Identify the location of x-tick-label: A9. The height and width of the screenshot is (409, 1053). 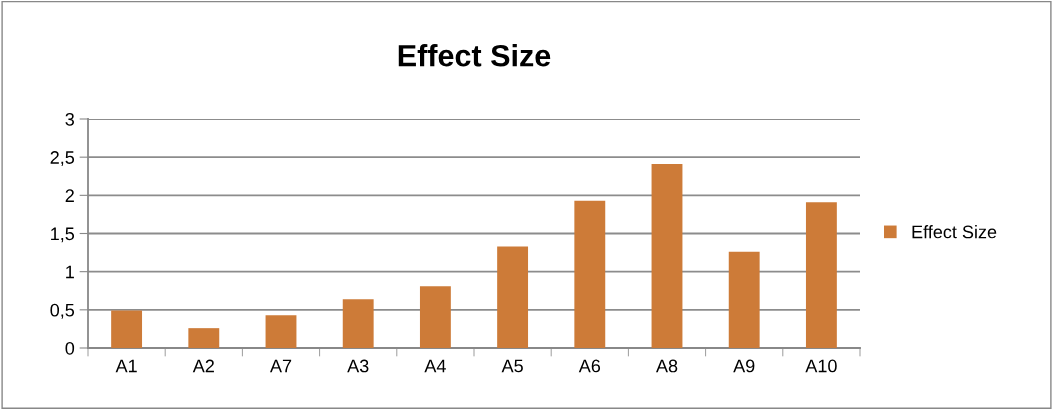
(744, 366).